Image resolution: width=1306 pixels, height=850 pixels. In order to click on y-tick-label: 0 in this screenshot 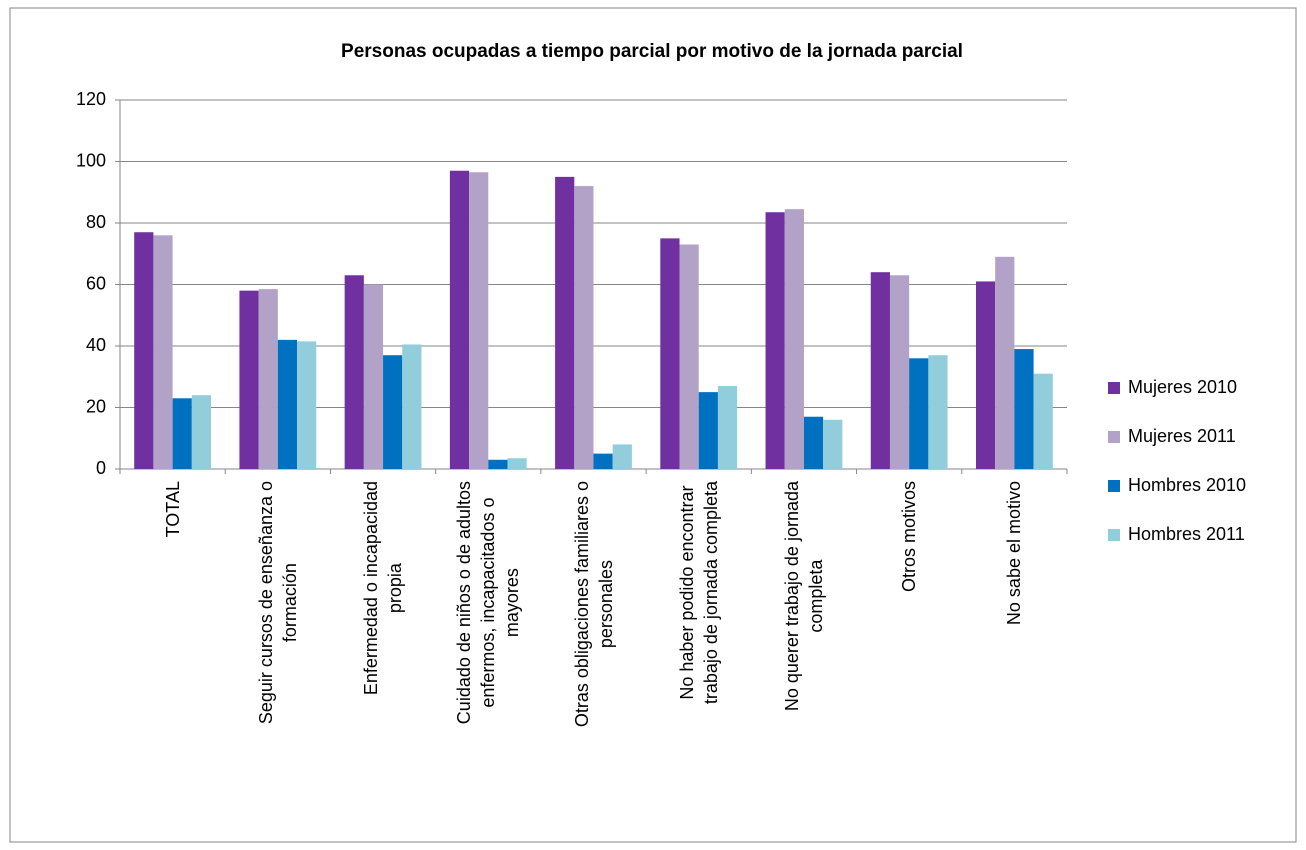, I will do `click(101, 468)`.